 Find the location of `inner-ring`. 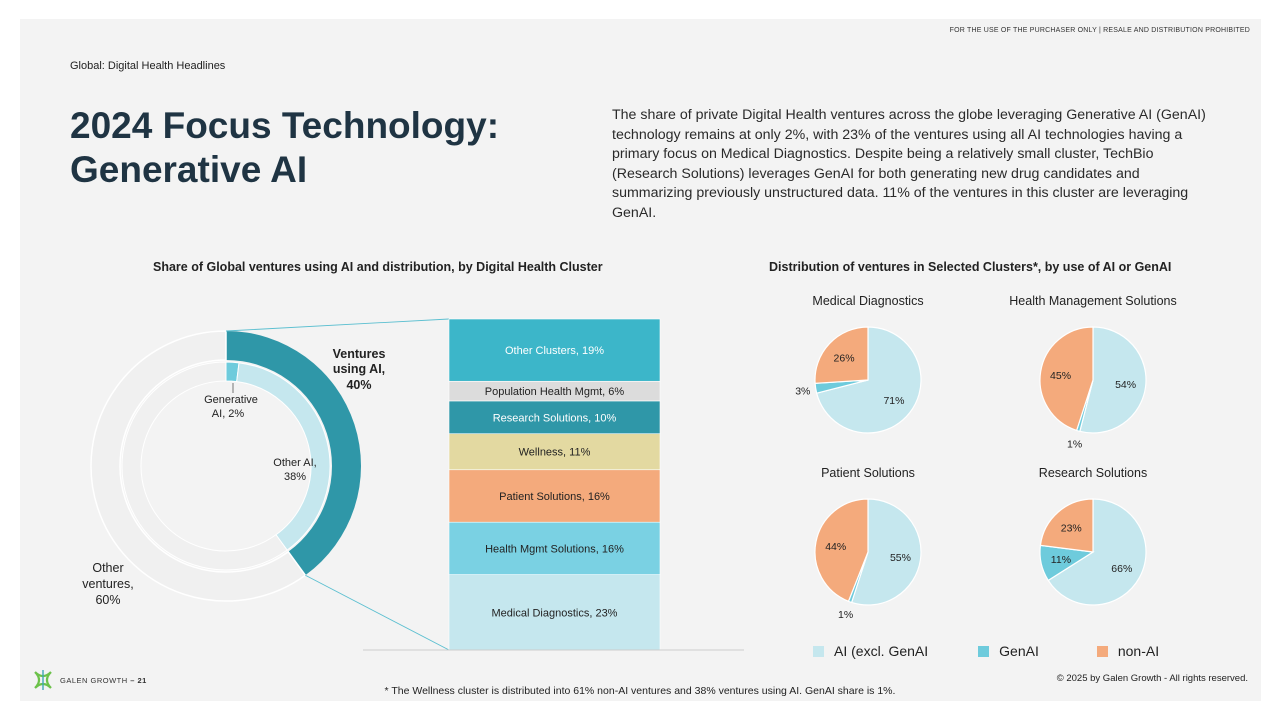

inner-ring is located at coordinates (226, 466).